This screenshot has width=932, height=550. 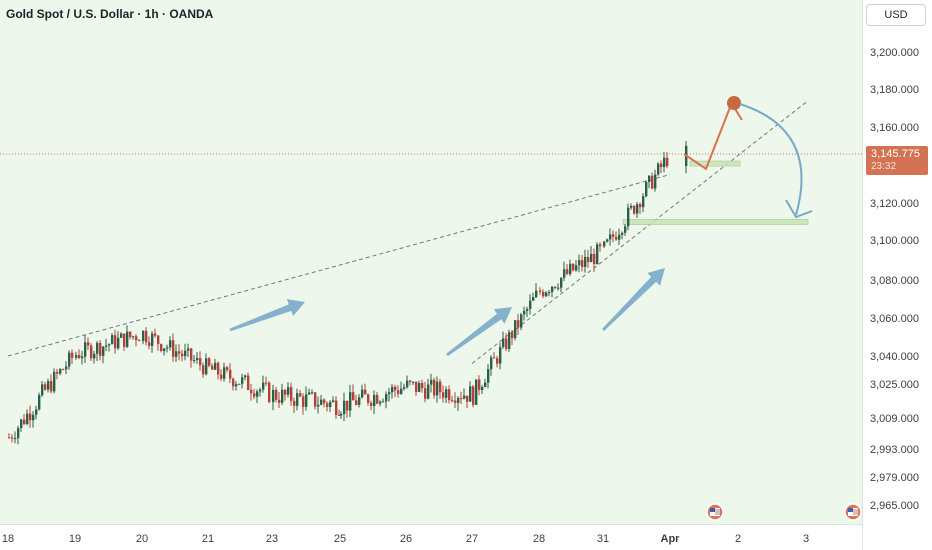 I want to click on price-tick-label: 3,200.000, so click(x=894, y=53).